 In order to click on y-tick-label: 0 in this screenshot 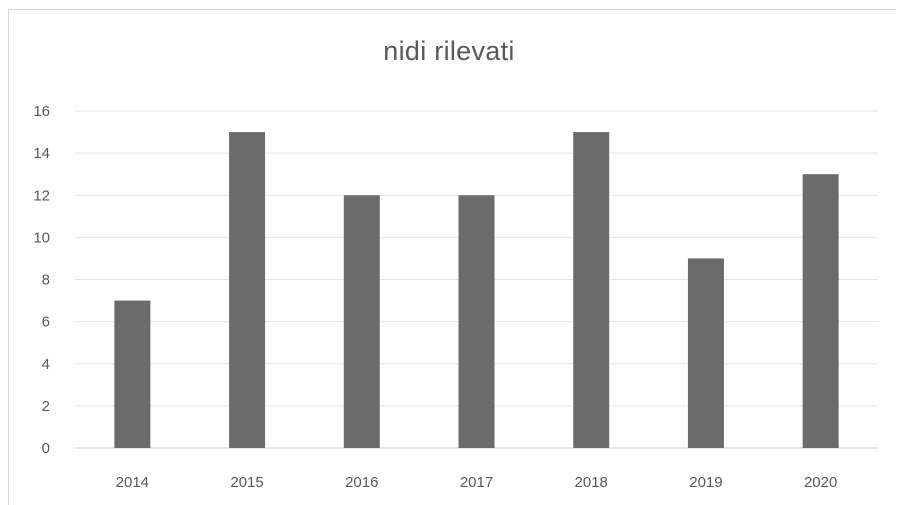, I will do `click(46, 448)`.